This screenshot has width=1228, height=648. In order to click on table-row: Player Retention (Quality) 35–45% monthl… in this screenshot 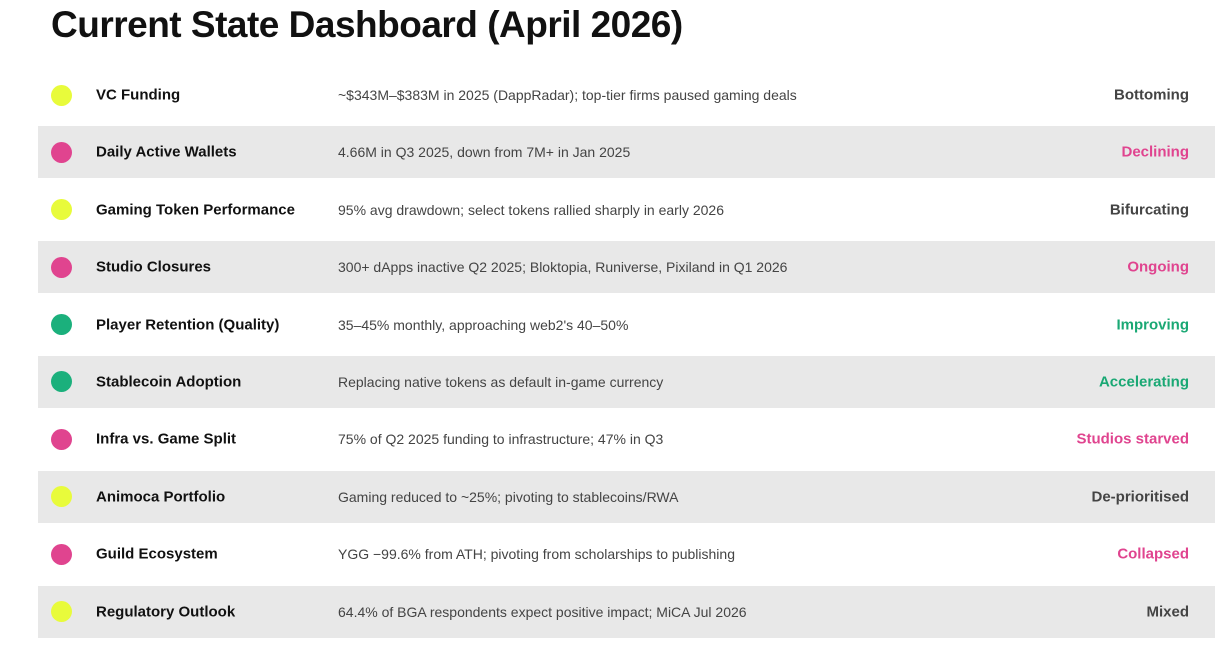, I will do `click(626, 325)`.